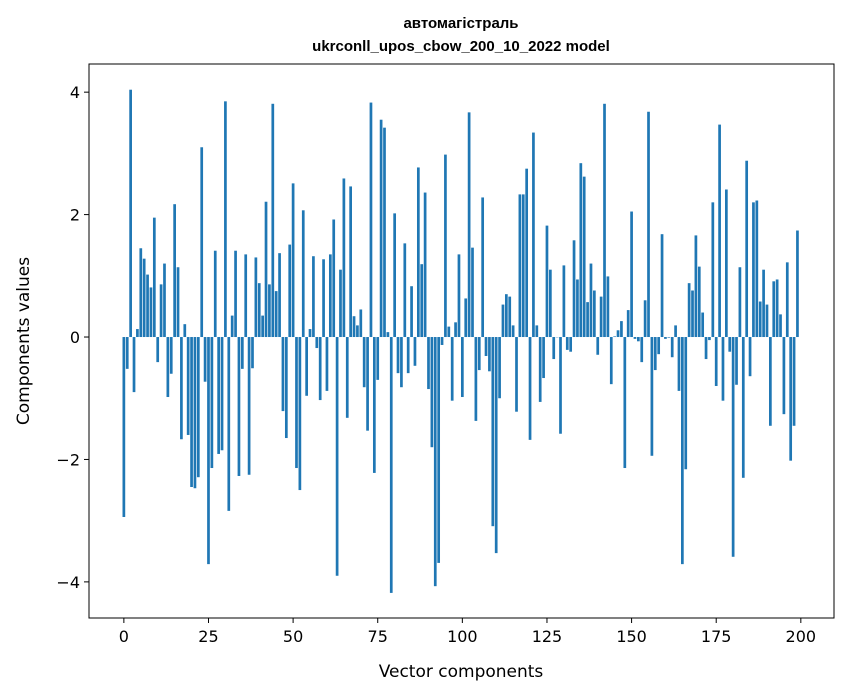  Describe the element at coordinates (293, 636) in the screenshot. I see `x-tick-label: 50` at that location.